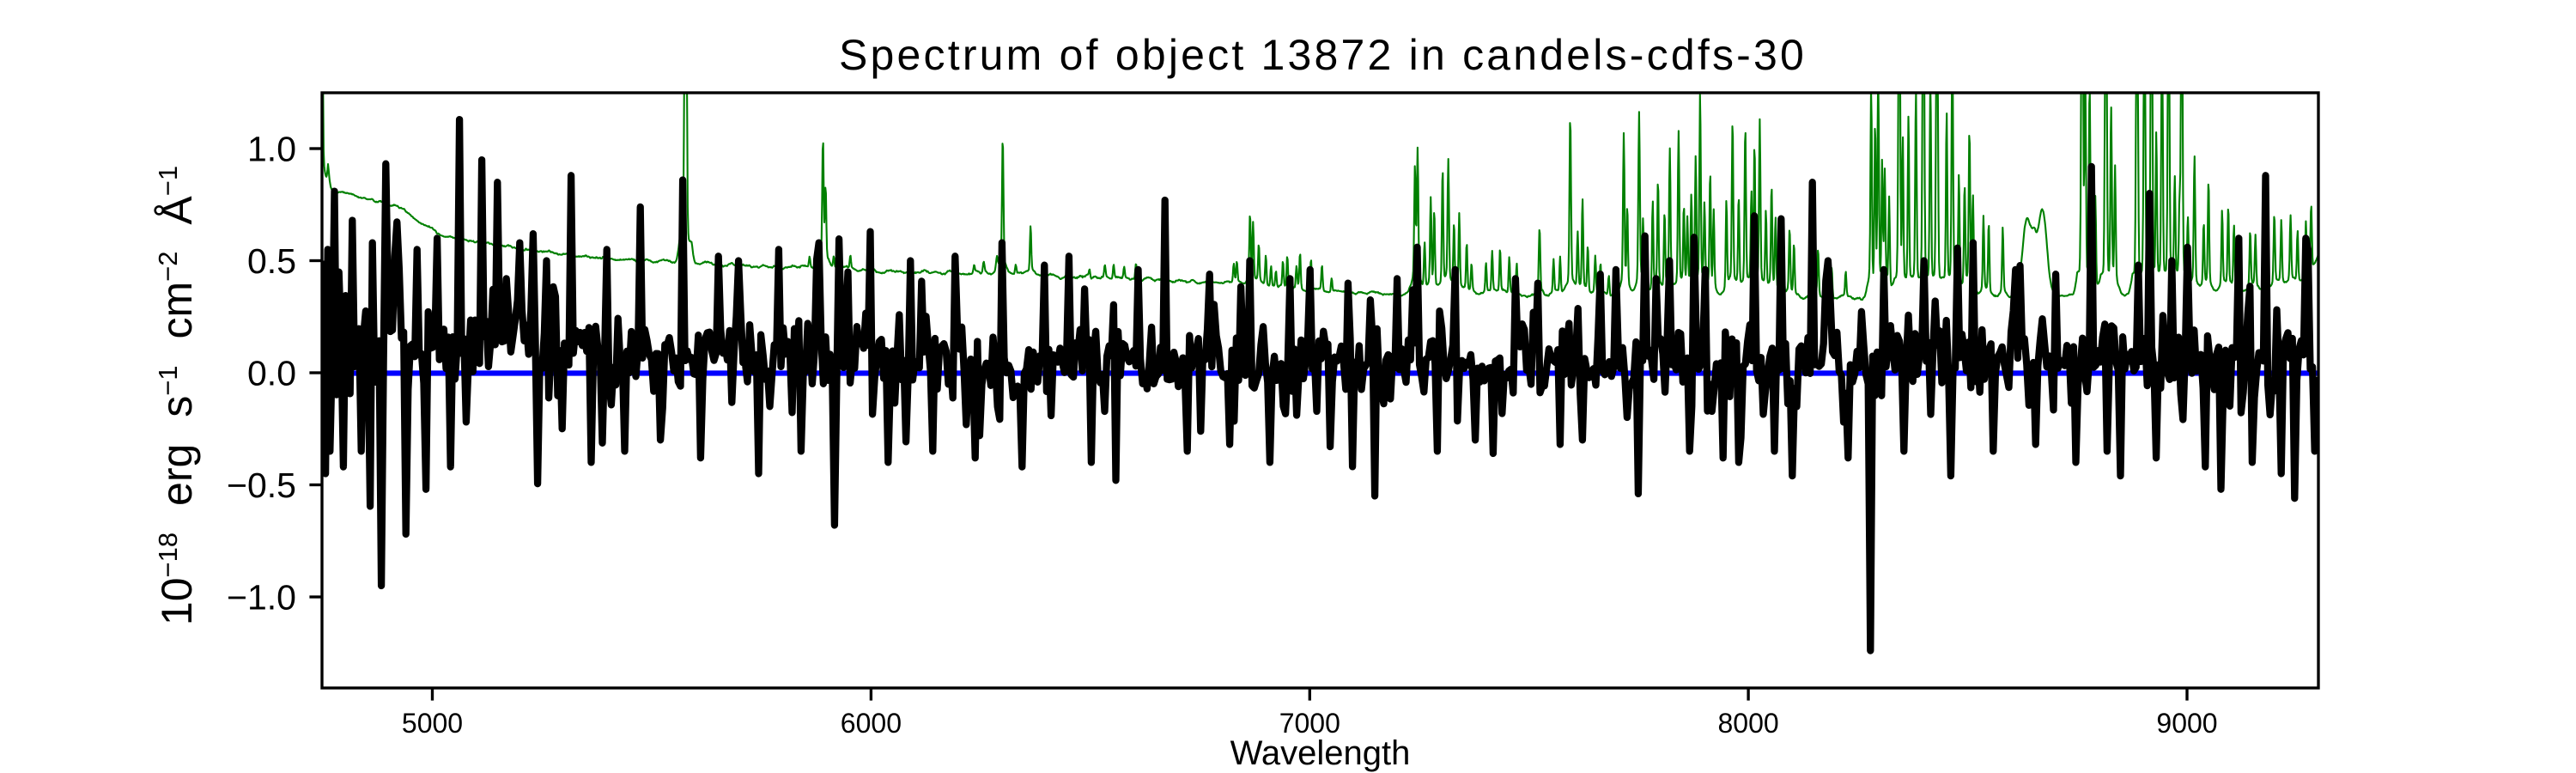 Image resolution: width=2576 pixels, height=773 pixels. Describe the element at coordinates (1309, 723) in the screenshot. I see `svg-text: 7000` at that location.